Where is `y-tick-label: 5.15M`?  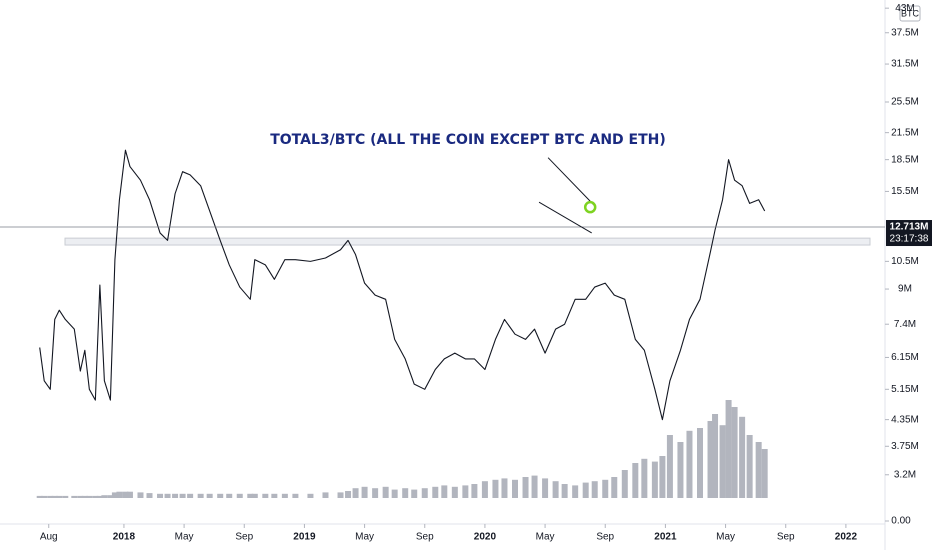
y-tick-label: 5.15M is located at coordinates (905, 389).